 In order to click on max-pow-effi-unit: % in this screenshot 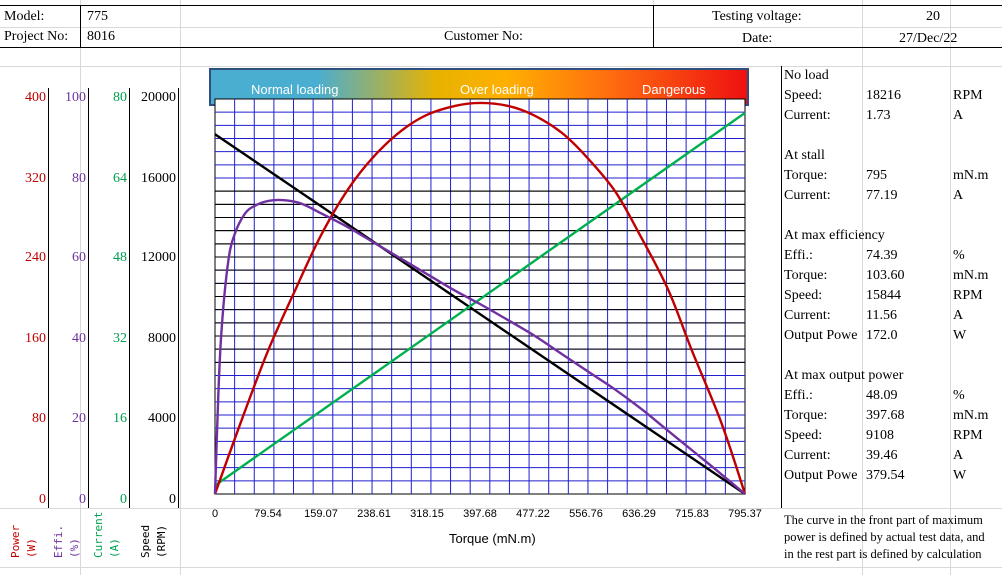, I will do `click(959, 395)`.